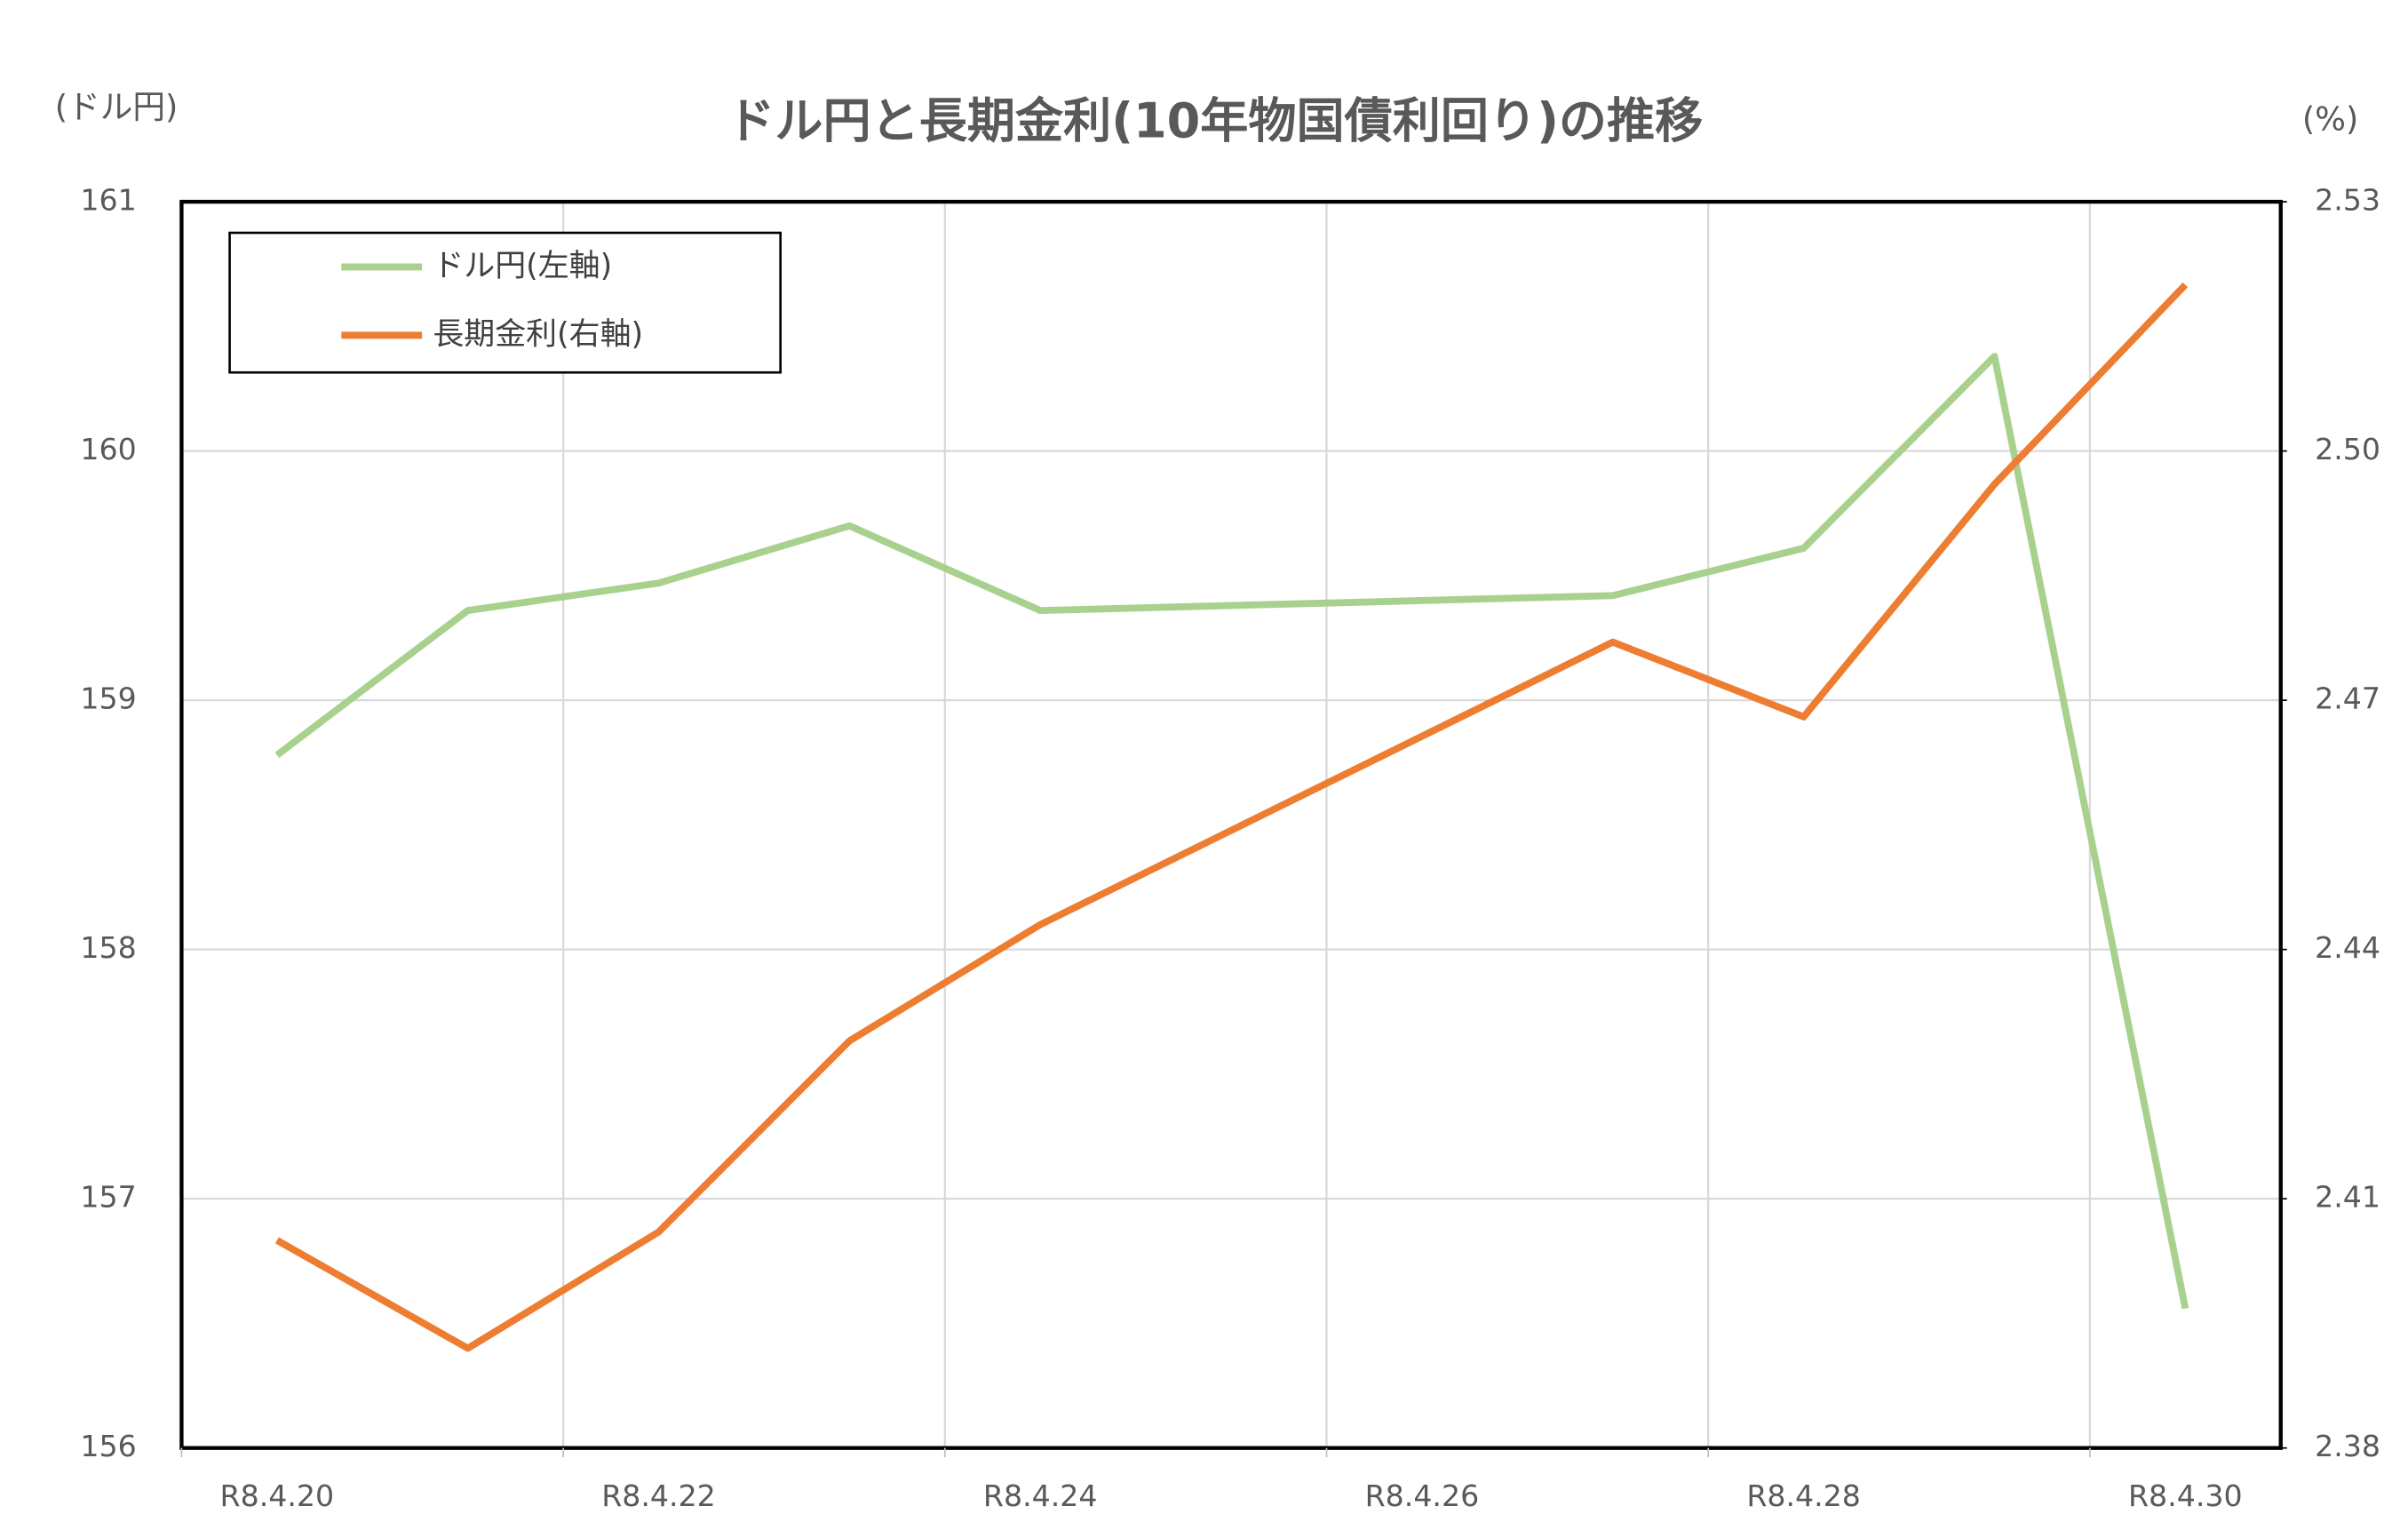 The width and height of the screenshot is (2408, 1538). What do you see at coordinates (2347, 200) in the screenshot?
I see `y2-tick-label: 2.53` at bounding box center [2347, 200].